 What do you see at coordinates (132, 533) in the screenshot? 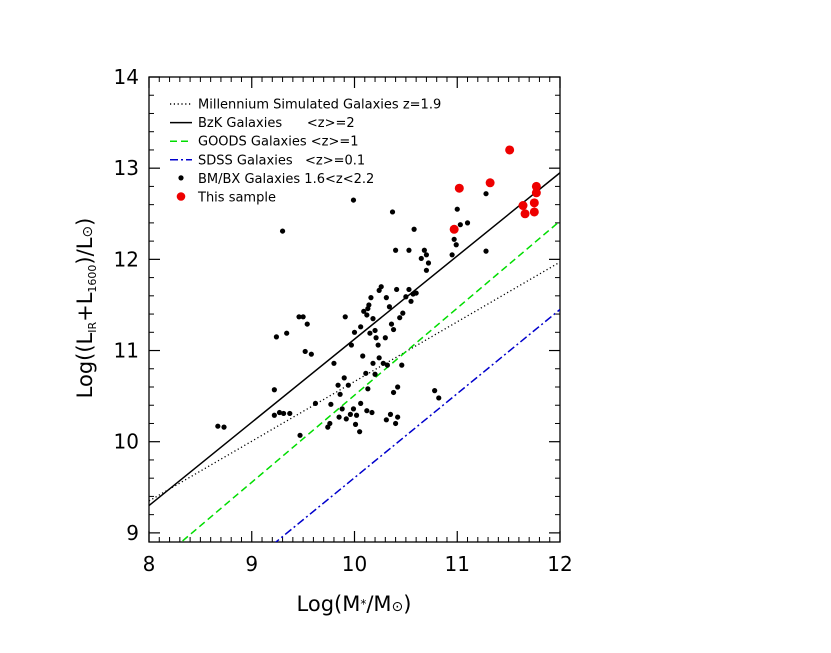
I see `y-tick-label: 9` at bounding box center [132, 533].